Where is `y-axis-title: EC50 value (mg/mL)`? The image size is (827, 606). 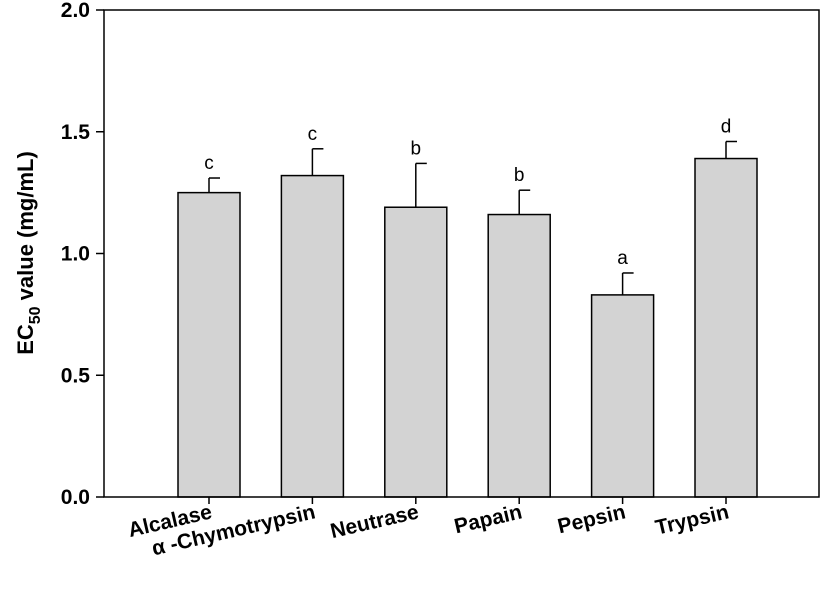
y-axis-title: EC50 value (mg/mL) is located at coordinates (28, 253).